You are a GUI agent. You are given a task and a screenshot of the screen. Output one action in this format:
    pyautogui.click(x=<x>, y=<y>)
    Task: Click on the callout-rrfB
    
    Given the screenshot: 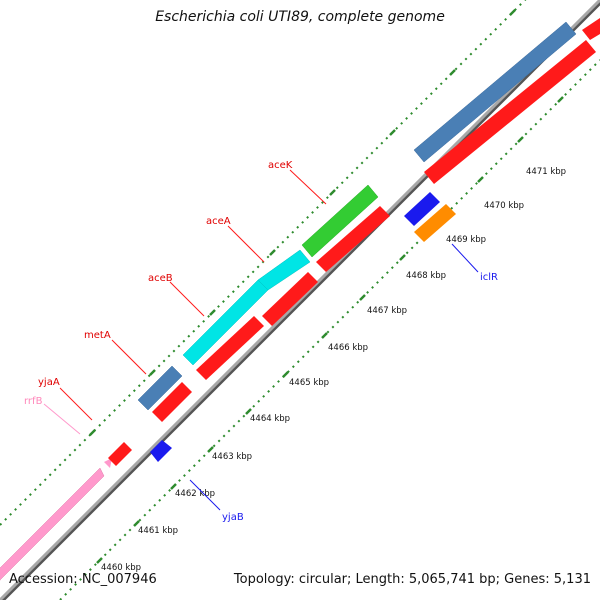 What is the action you would take?
    pyautogui.click(x=62, y=419)
    